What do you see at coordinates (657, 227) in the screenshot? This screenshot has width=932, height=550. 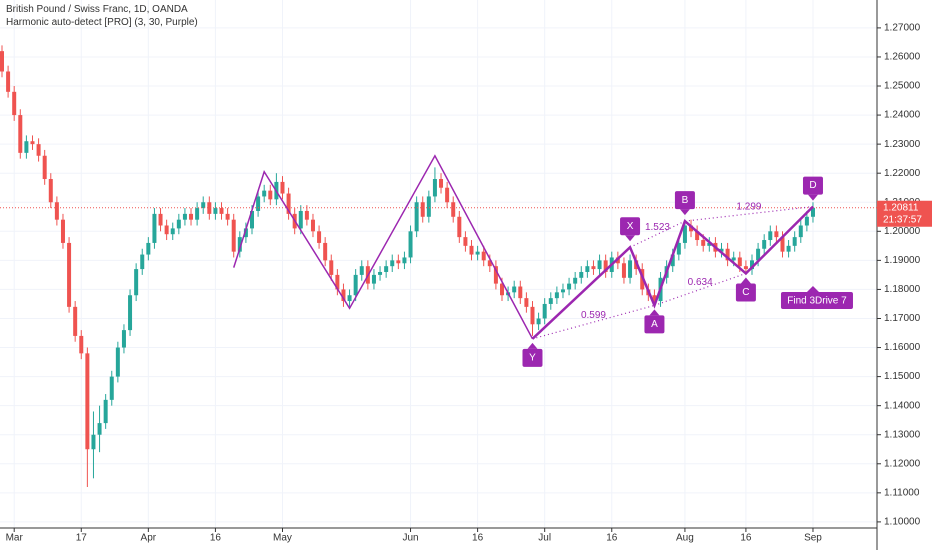 I see `ratio-label: 1.523` at bounding box center [657, 227].